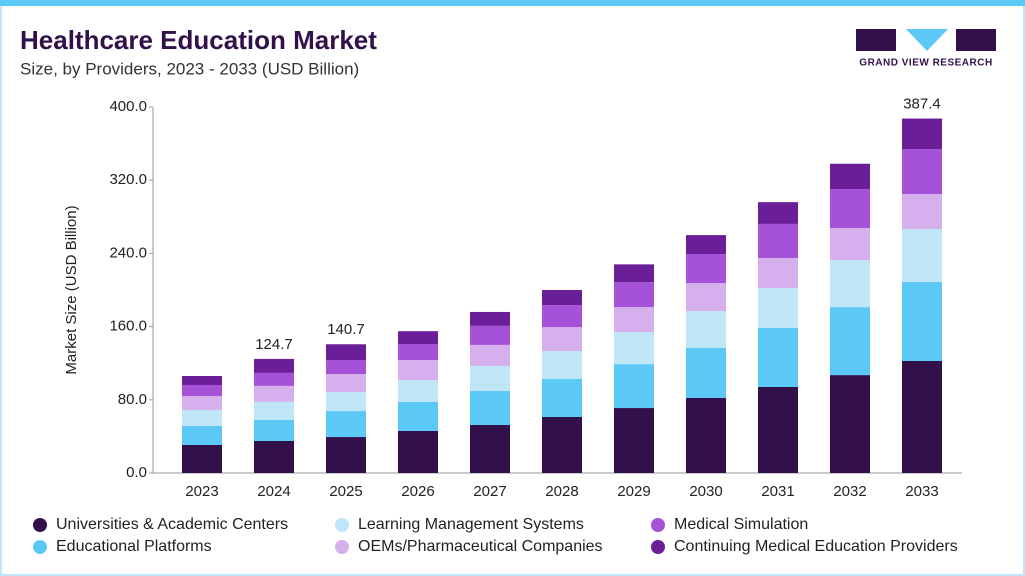 The height and width of the screenshot is (576, 1025). Describe the element at coordinates (741, 524) in the screenshot. I see `legend-label: Medical Simulation` at that location.